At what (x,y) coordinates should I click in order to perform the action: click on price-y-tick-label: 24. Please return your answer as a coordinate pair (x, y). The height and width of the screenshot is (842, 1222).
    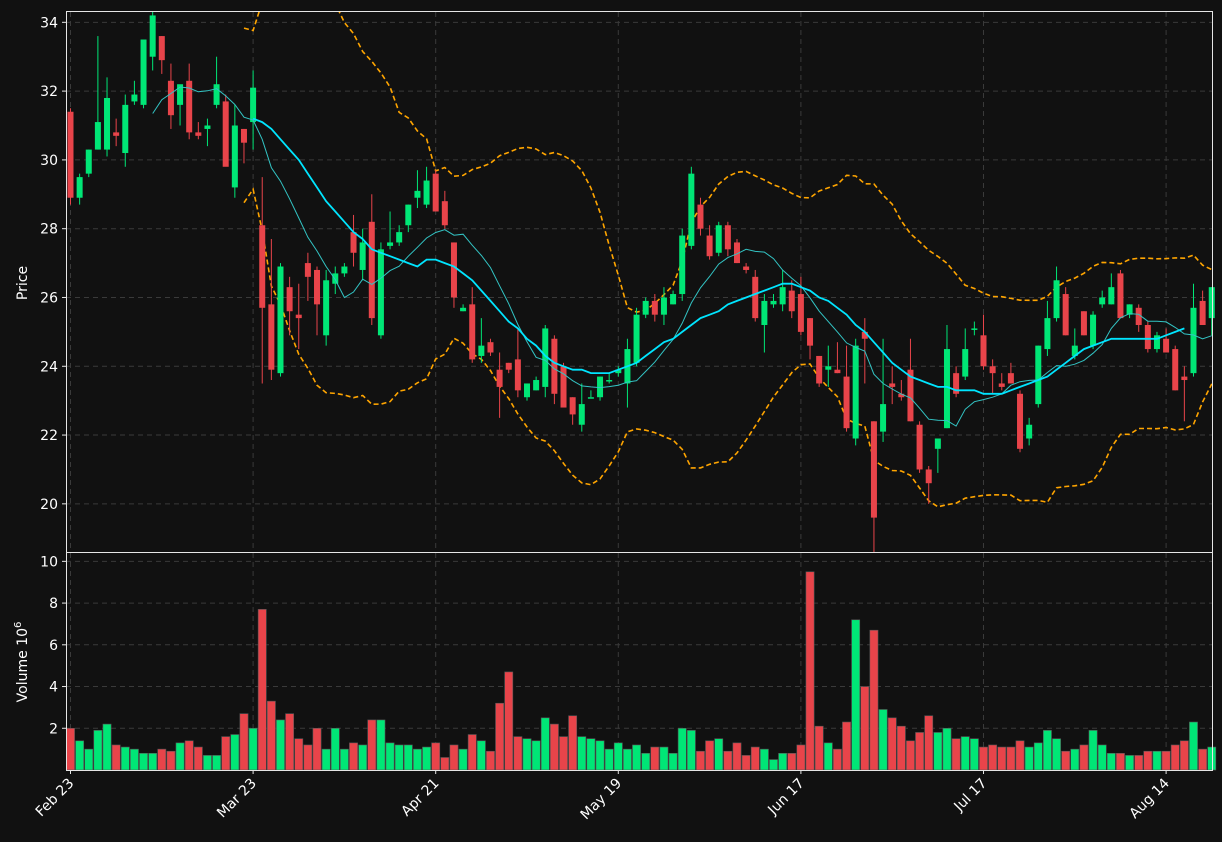
    Looking at the image, I should click on (49, 367).